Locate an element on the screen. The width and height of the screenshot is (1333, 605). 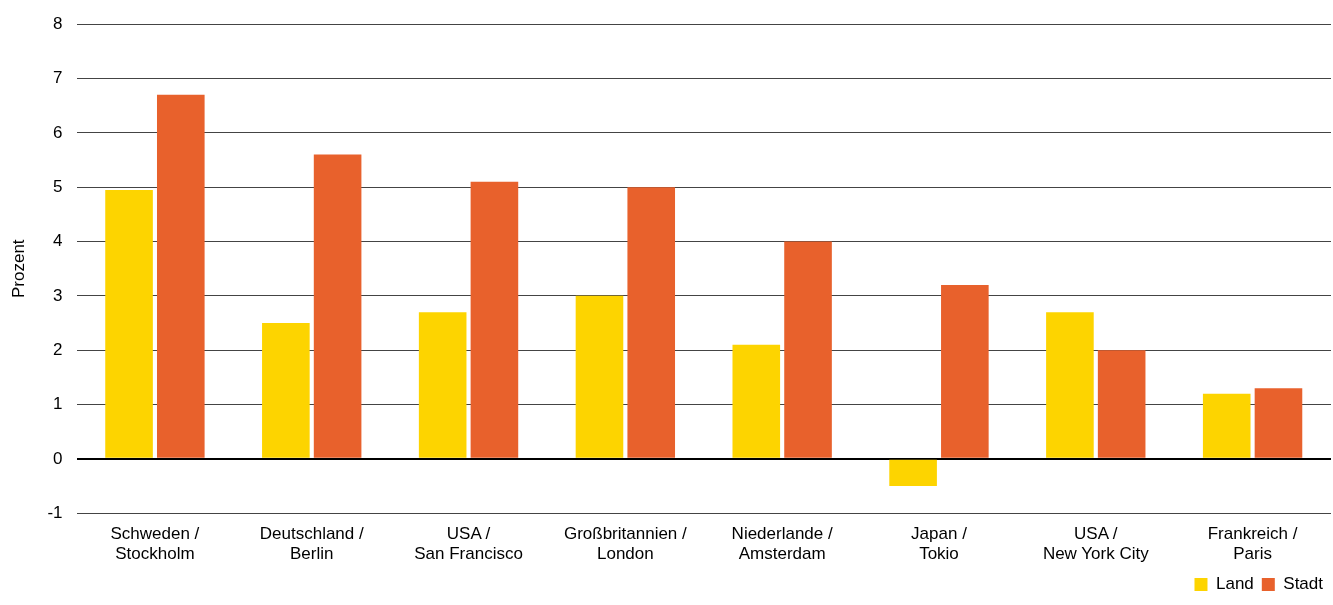
y-tick-label: 3 is located at coordinates (58, 295).